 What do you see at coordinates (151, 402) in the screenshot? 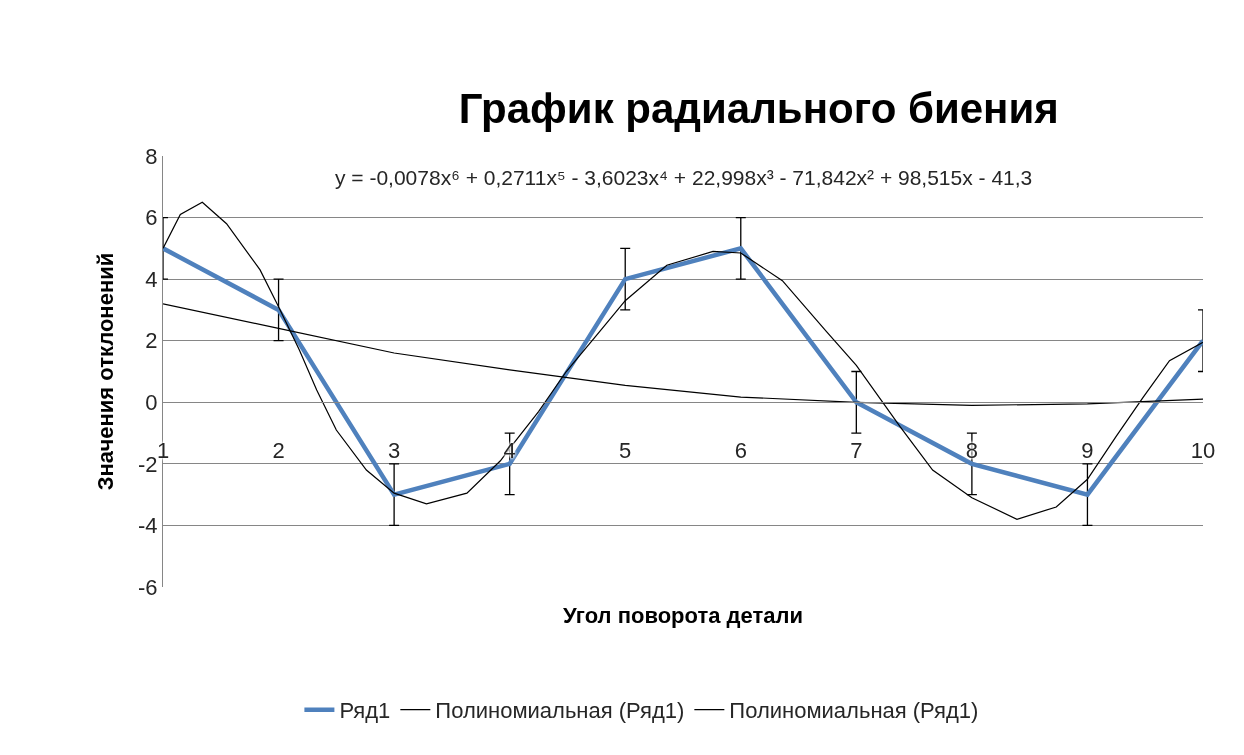
I see `y-tick-label: 0` at bounding box center [151, 402].